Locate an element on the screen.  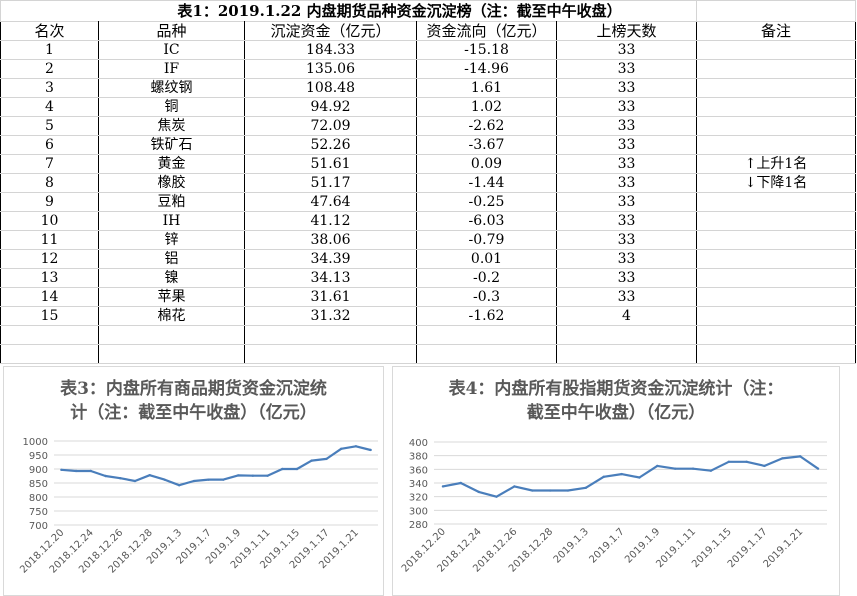
cell-flow: -0.79 is located at coordinates (486, 240).